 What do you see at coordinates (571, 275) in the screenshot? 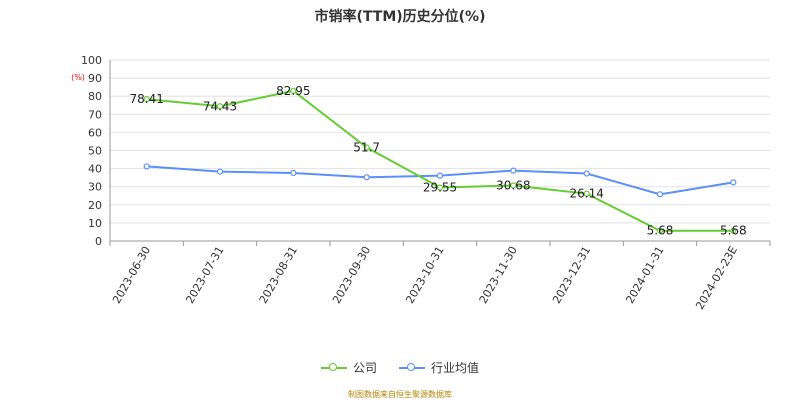
I see `x-tick-label: 2023-12-31` at bounding box center [571, 275].